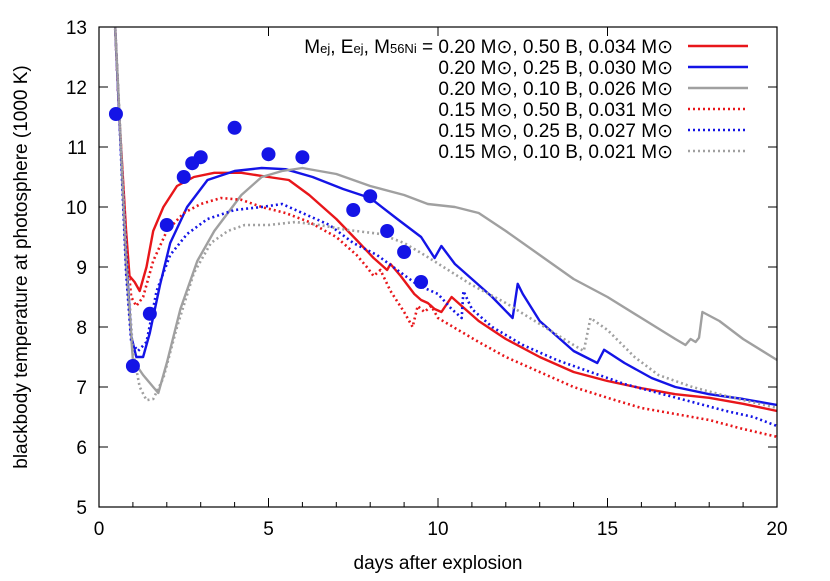 This screenshot has height=581, width=830. Describe the element at coordinates (555, 110) in the screenshot. I see `legend-label-4: 0.15 M⊙, 0.50 B, 0.031 M⊙` at that location.